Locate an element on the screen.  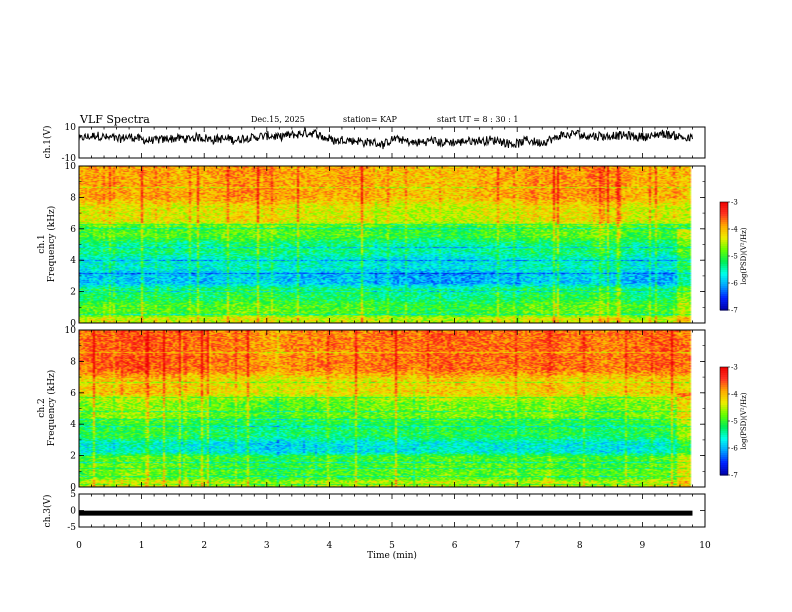
ch1-waveform-yticks: 10 -10 is located at coordinates (383, 143).